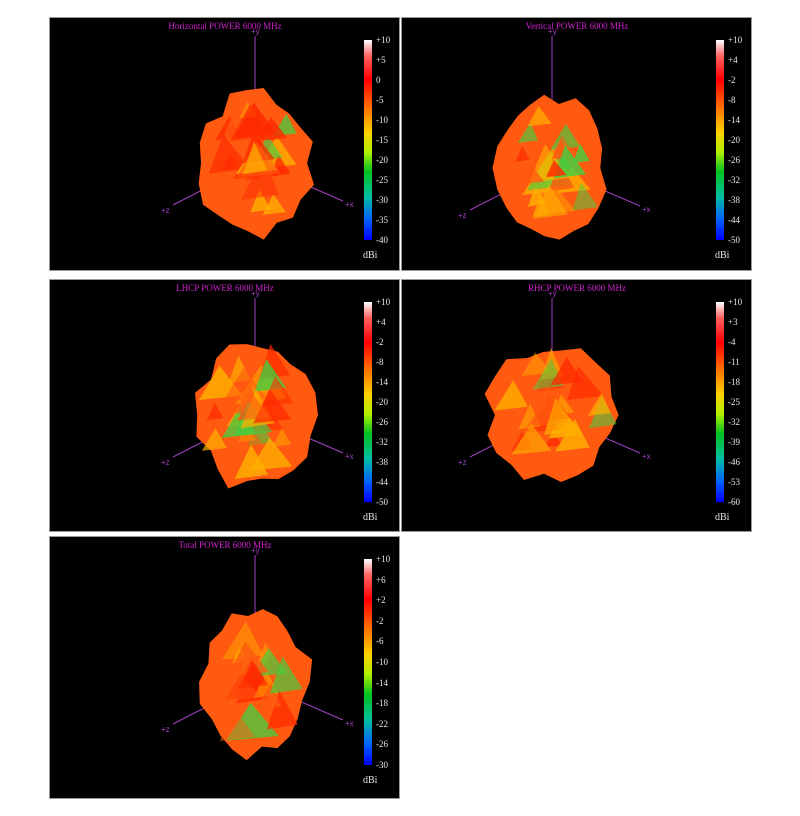 The image size is (800, 816). What do you see at coordinates (382, 200) in the screenshot?
I see `colorbar-tick-label: -30` at bounding box center [382, 200].